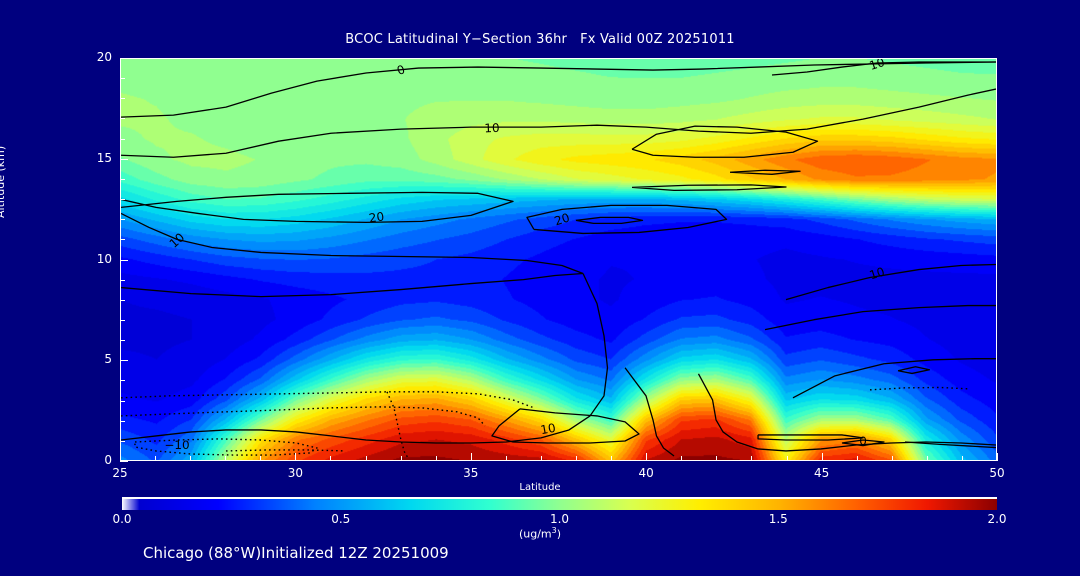  Describe the element at coordinates (535, 534) in the screenshot. I see `colorbar-units-text: (ug/m` at that location.